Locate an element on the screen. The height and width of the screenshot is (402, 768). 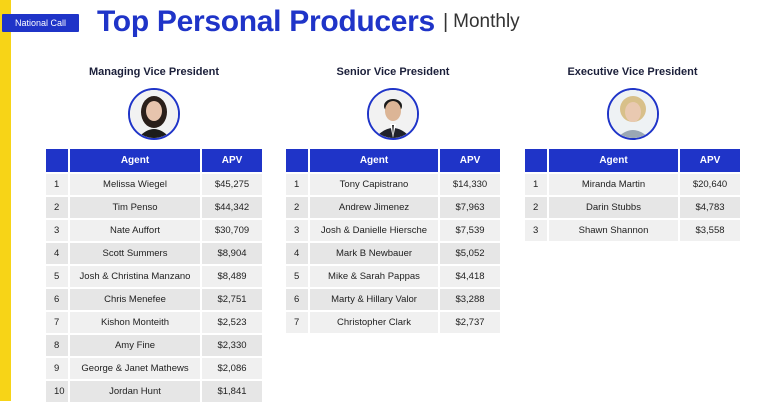
table-row: 1 Miranda Martin $20,640 is located at coordinates (632, 184).